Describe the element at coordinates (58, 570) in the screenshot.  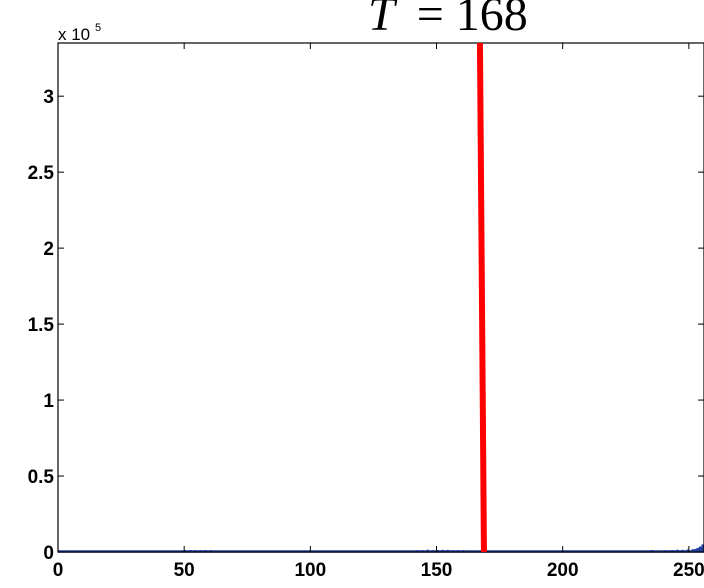
I see `x-tick-label: 0` at that location.